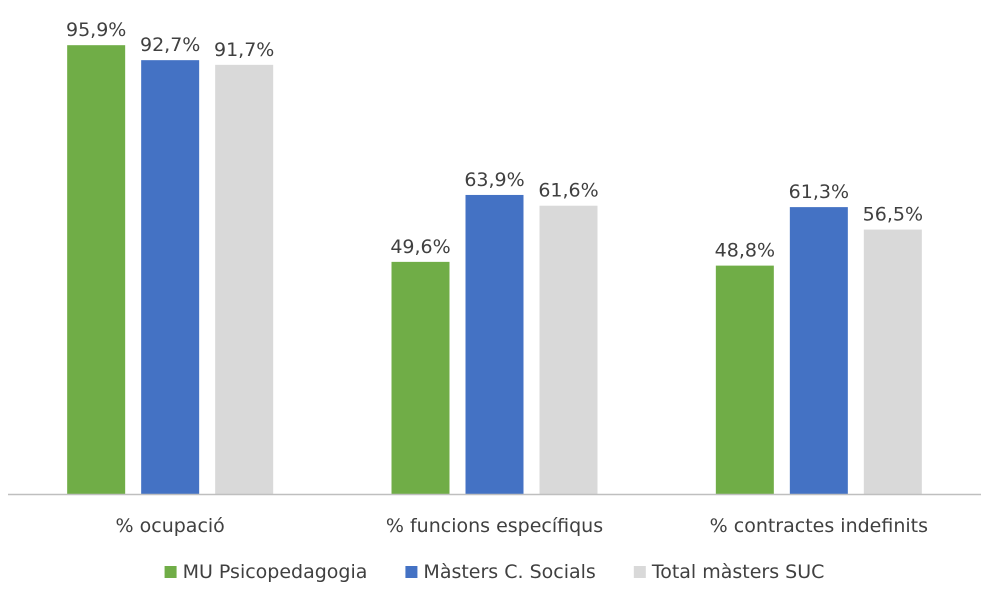 This screenshot has height=599, width=989. I want to click on data-label: 61,6%, so click(568, 191).